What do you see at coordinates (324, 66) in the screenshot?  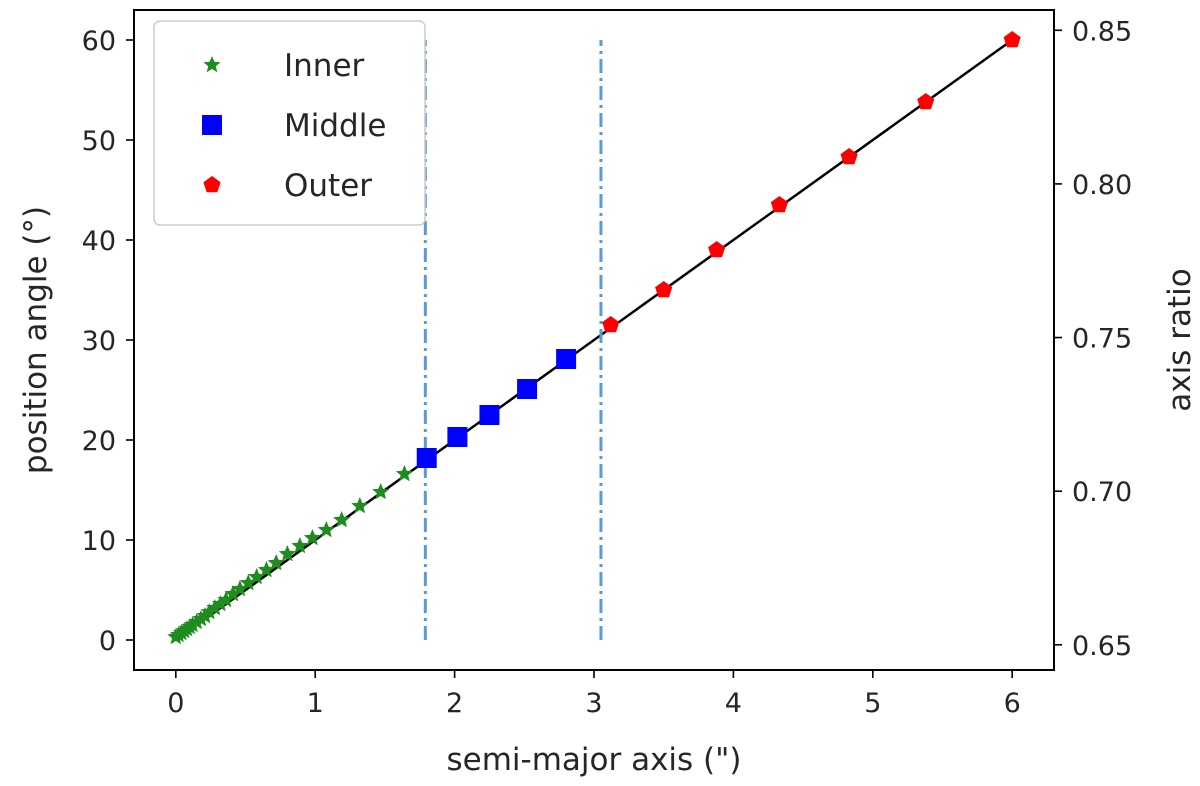 I see `legend-label-inner: Inner` at bounding box center [324, 66].